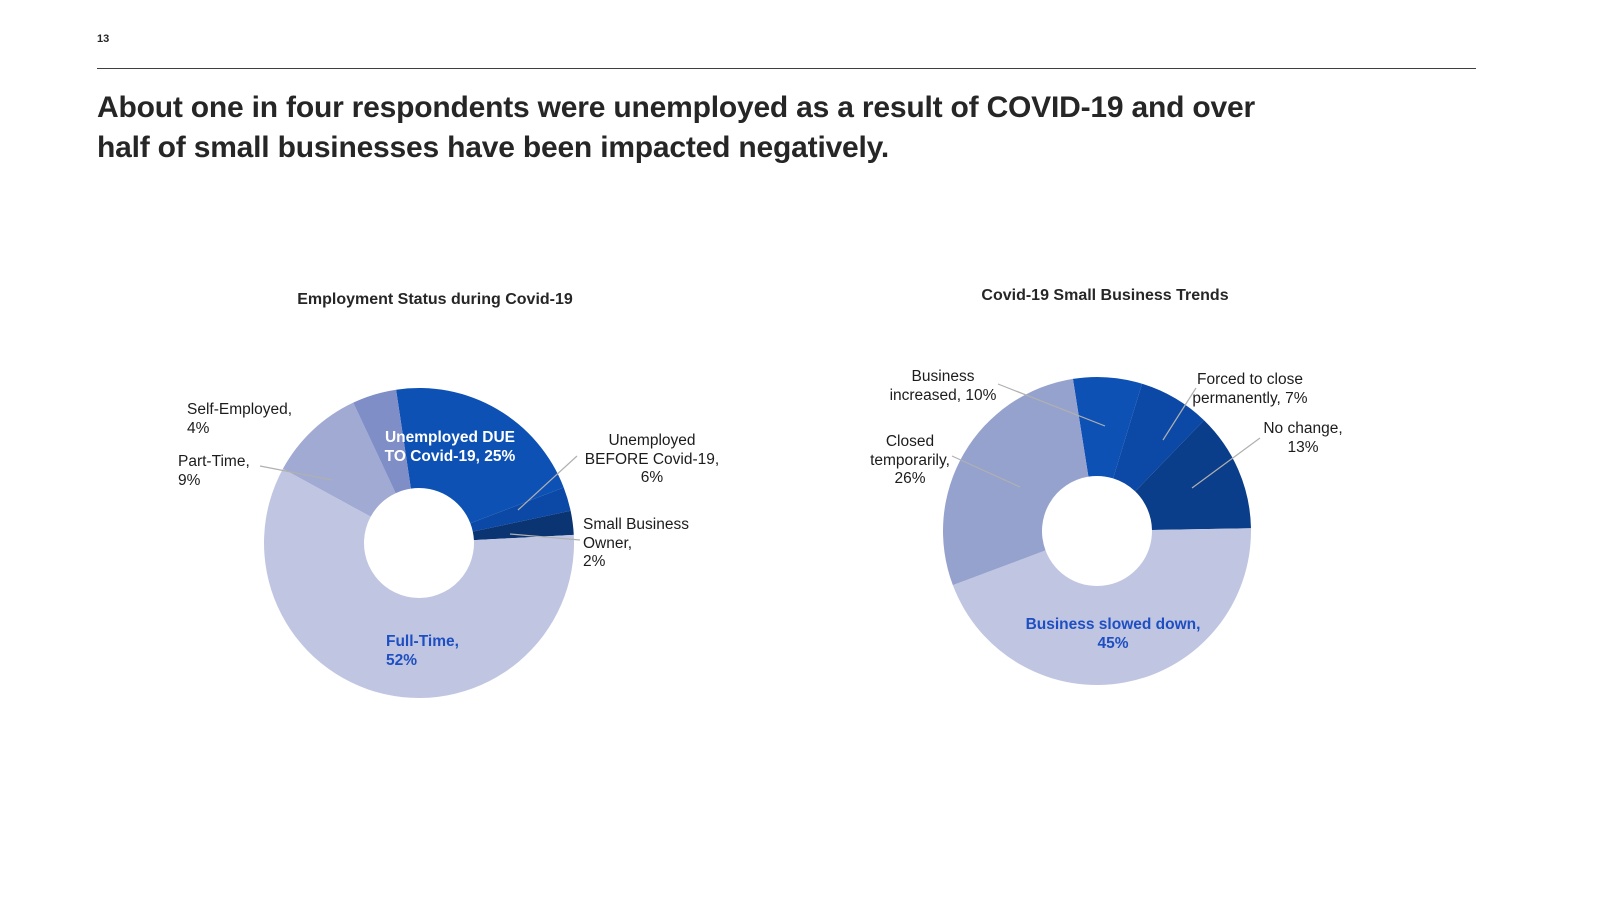 The height and width of the screenshot is (900, 1600). What do you see at coordinates (240, 419) in the screenshot?
I see `label-self-employed: Self-Employed, 4%` at bounding box center [240, 419].